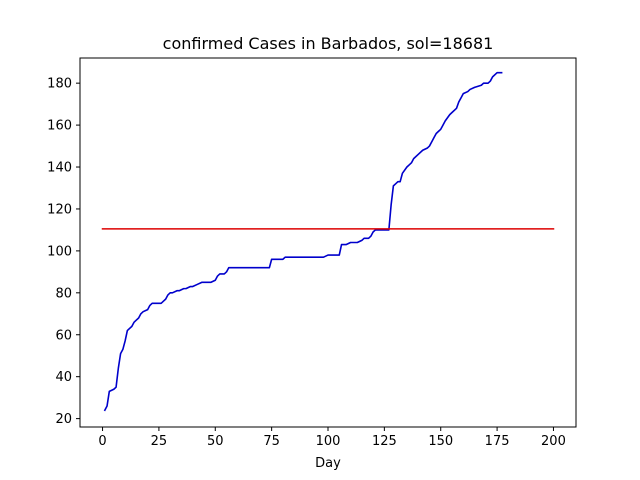  I want to click on x-tick-label: 200, so click(553, 441).